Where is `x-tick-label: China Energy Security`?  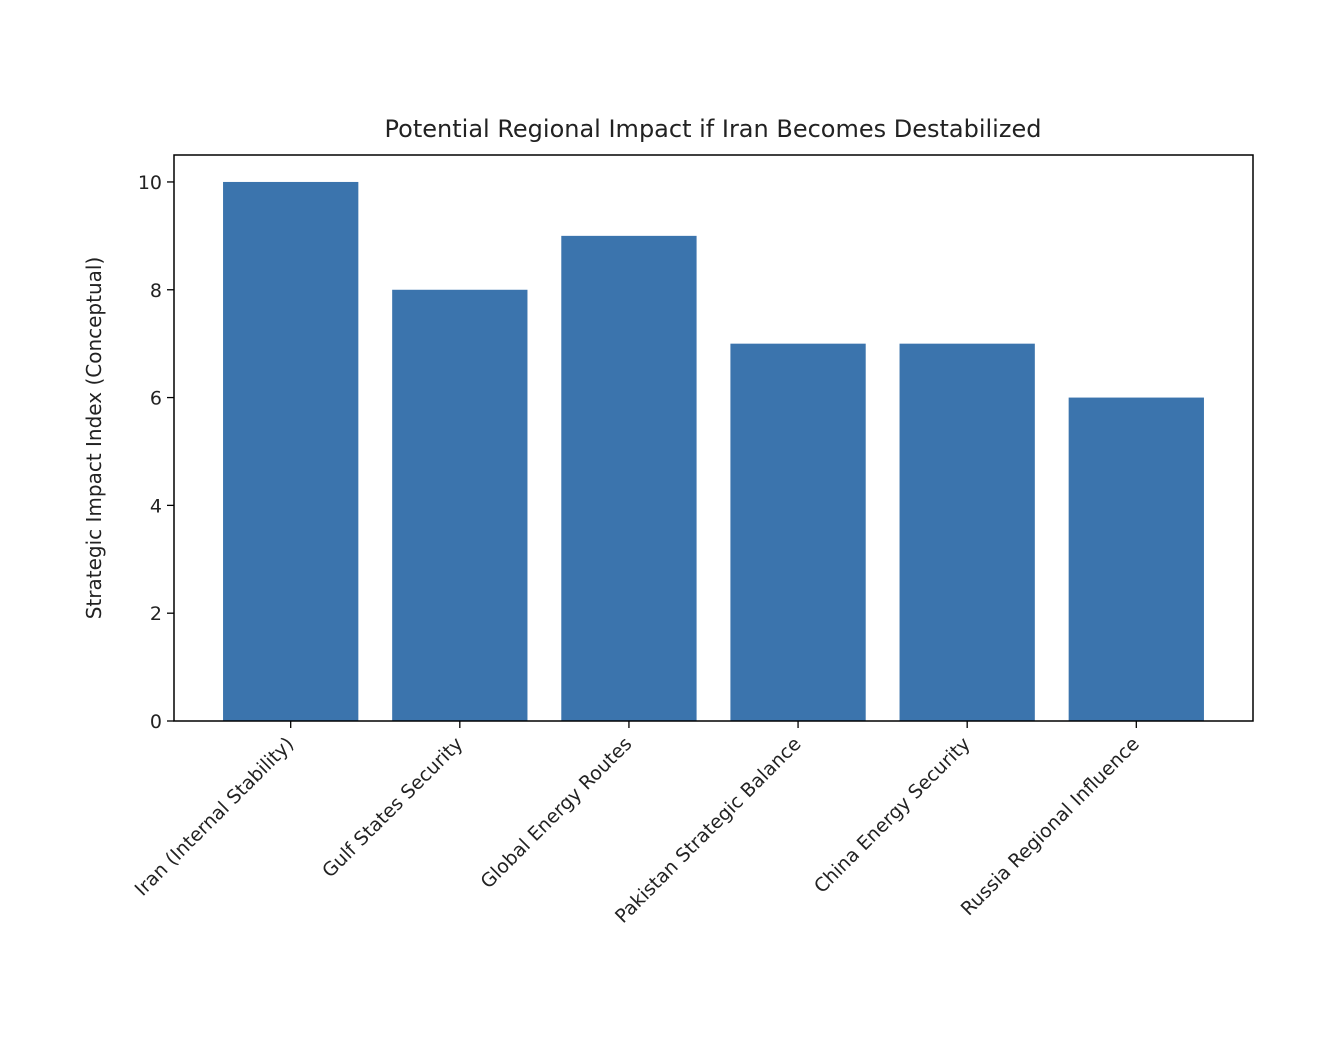
x-tick-label: China Energy Security is located at coordinates (892, 815).